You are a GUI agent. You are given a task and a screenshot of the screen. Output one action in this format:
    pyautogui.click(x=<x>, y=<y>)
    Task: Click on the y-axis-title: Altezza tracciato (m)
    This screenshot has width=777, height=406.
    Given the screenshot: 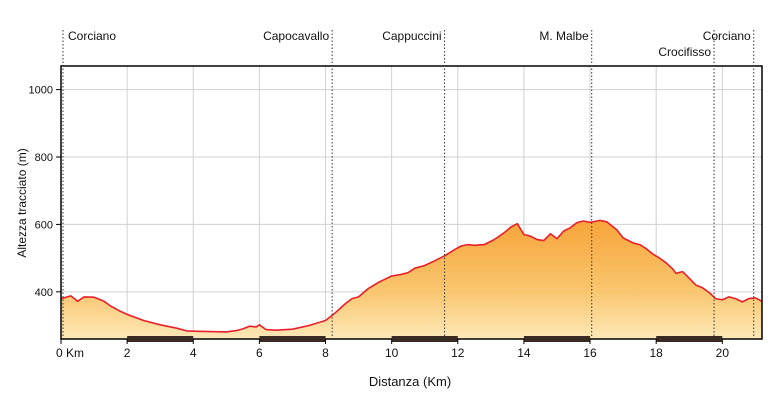 What is the action you would take?
    pyautogui.click(x=22, y=202)
    